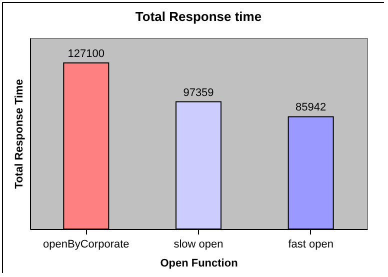 This screenshot has height=277, width=388. I want to click on x-tick-label: openByCorporate, so click(86, 244).